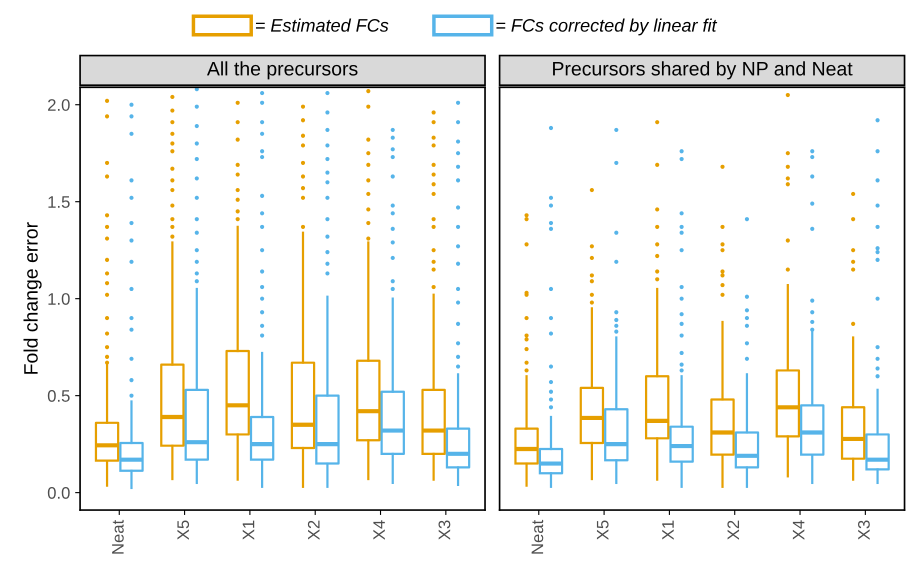  I want to click on chart-title: Precursors shared by NP and Neat, so click(703, 70).